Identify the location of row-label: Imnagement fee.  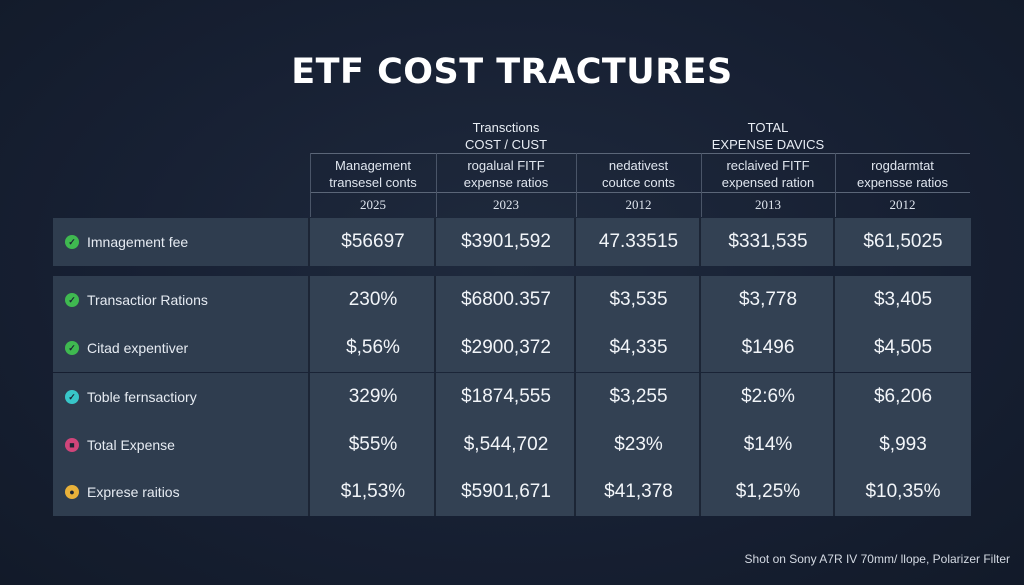
(138, 242).